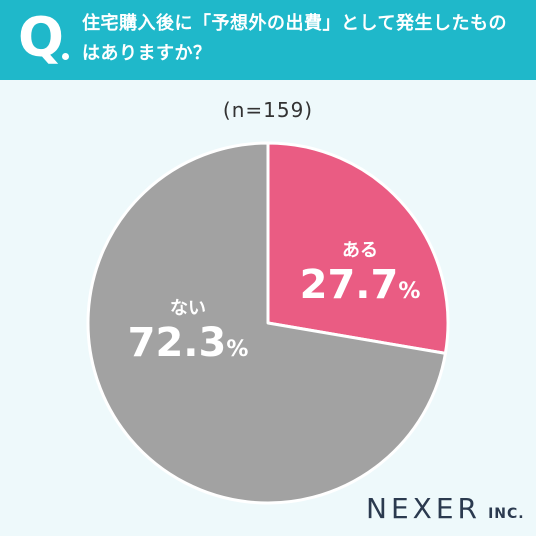 The width and height of the screenshot is (536, 536). I want to click on logo-main-text: NEXER, so click(423, 508).